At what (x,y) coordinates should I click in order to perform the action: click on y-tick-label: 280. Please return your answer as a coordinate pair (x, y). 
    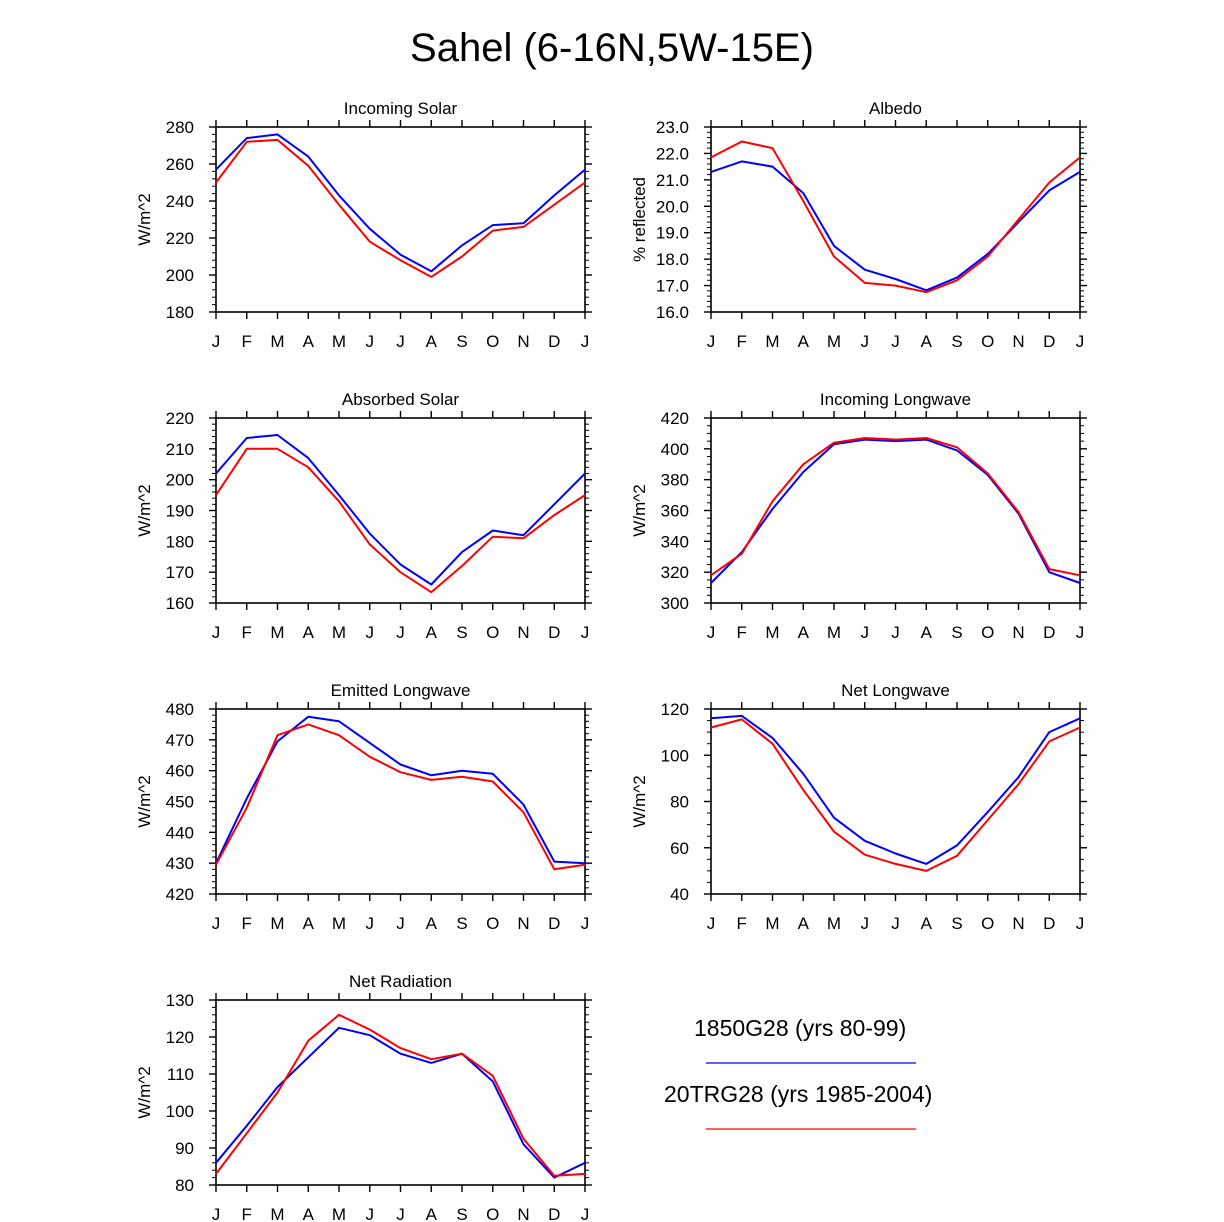
    Looking at the image, I should click on (180, 127).